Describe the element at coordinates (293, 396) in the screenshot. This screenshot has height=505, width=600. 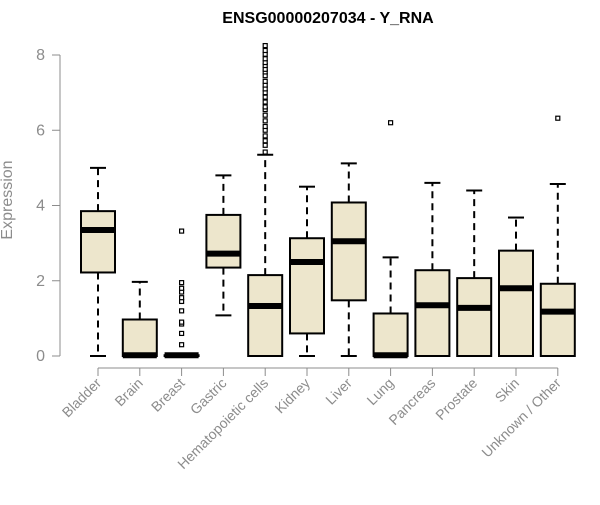
I see `x-tick-label: Kidney` at that location.